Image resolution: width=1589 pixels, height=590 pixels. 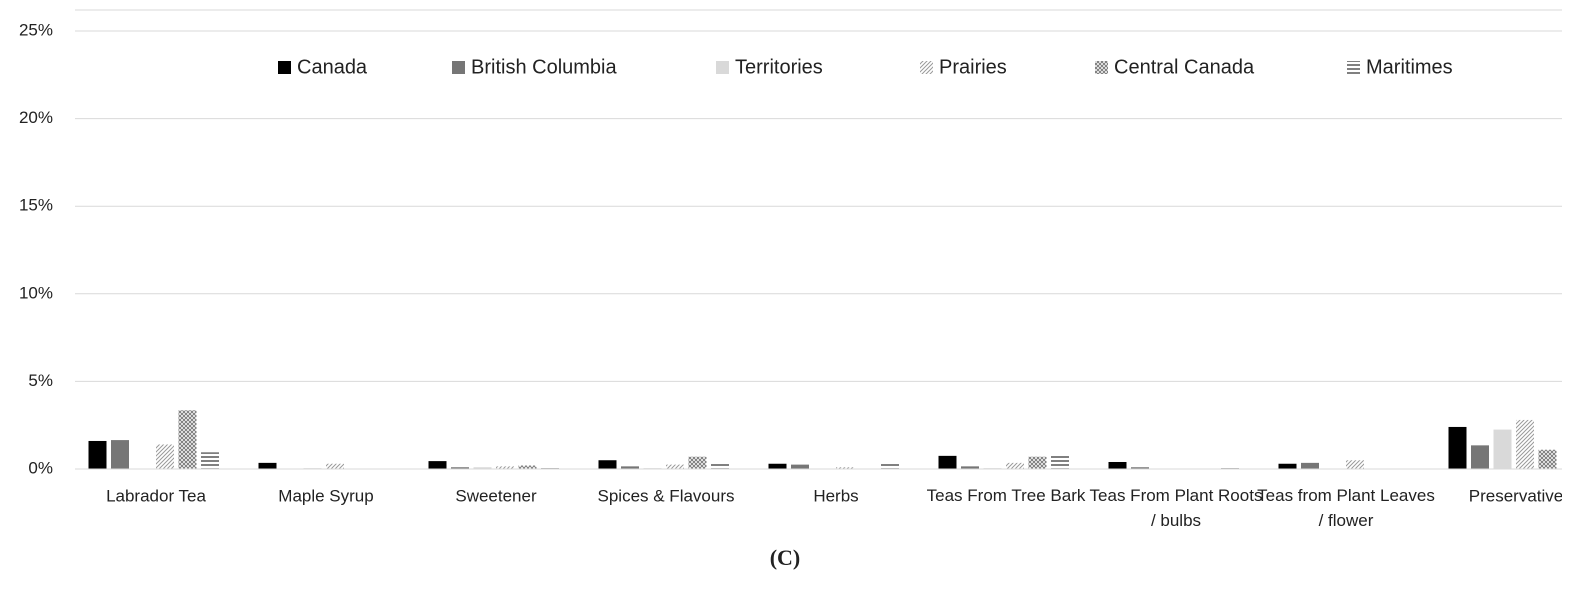 I want to click on legend-label: British Columbia, so click(x=544, y=67).